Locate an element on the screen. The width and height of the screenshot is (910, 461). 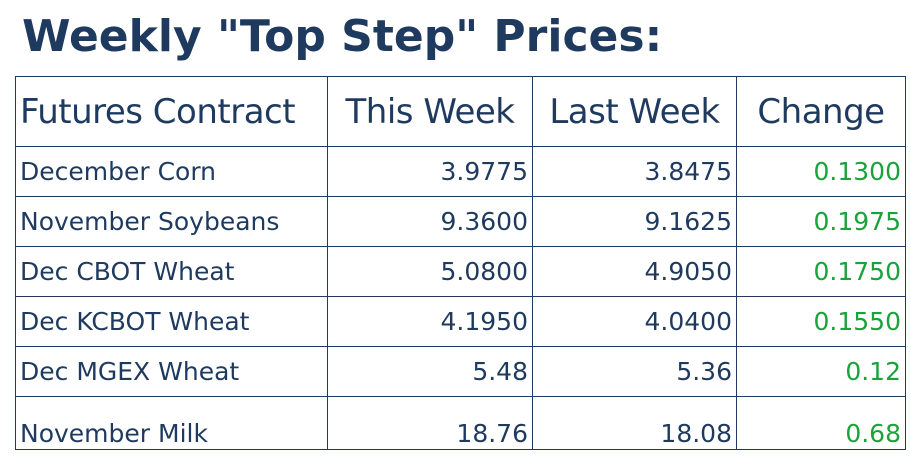
this-week-cell: 3.9775 is located at coordinates (430, 171).